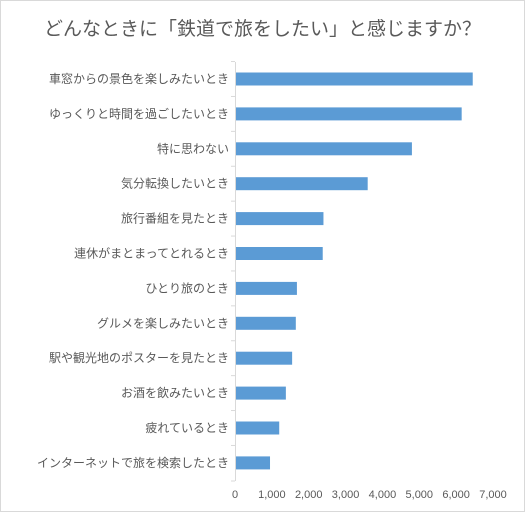 This screenshot has height=512, width=525. Describe the element at coordinates (262, 29) in the screenshot. I see `chart-title: どんなときに「鉄道で旅をしたい」と感じますか？` at that location.